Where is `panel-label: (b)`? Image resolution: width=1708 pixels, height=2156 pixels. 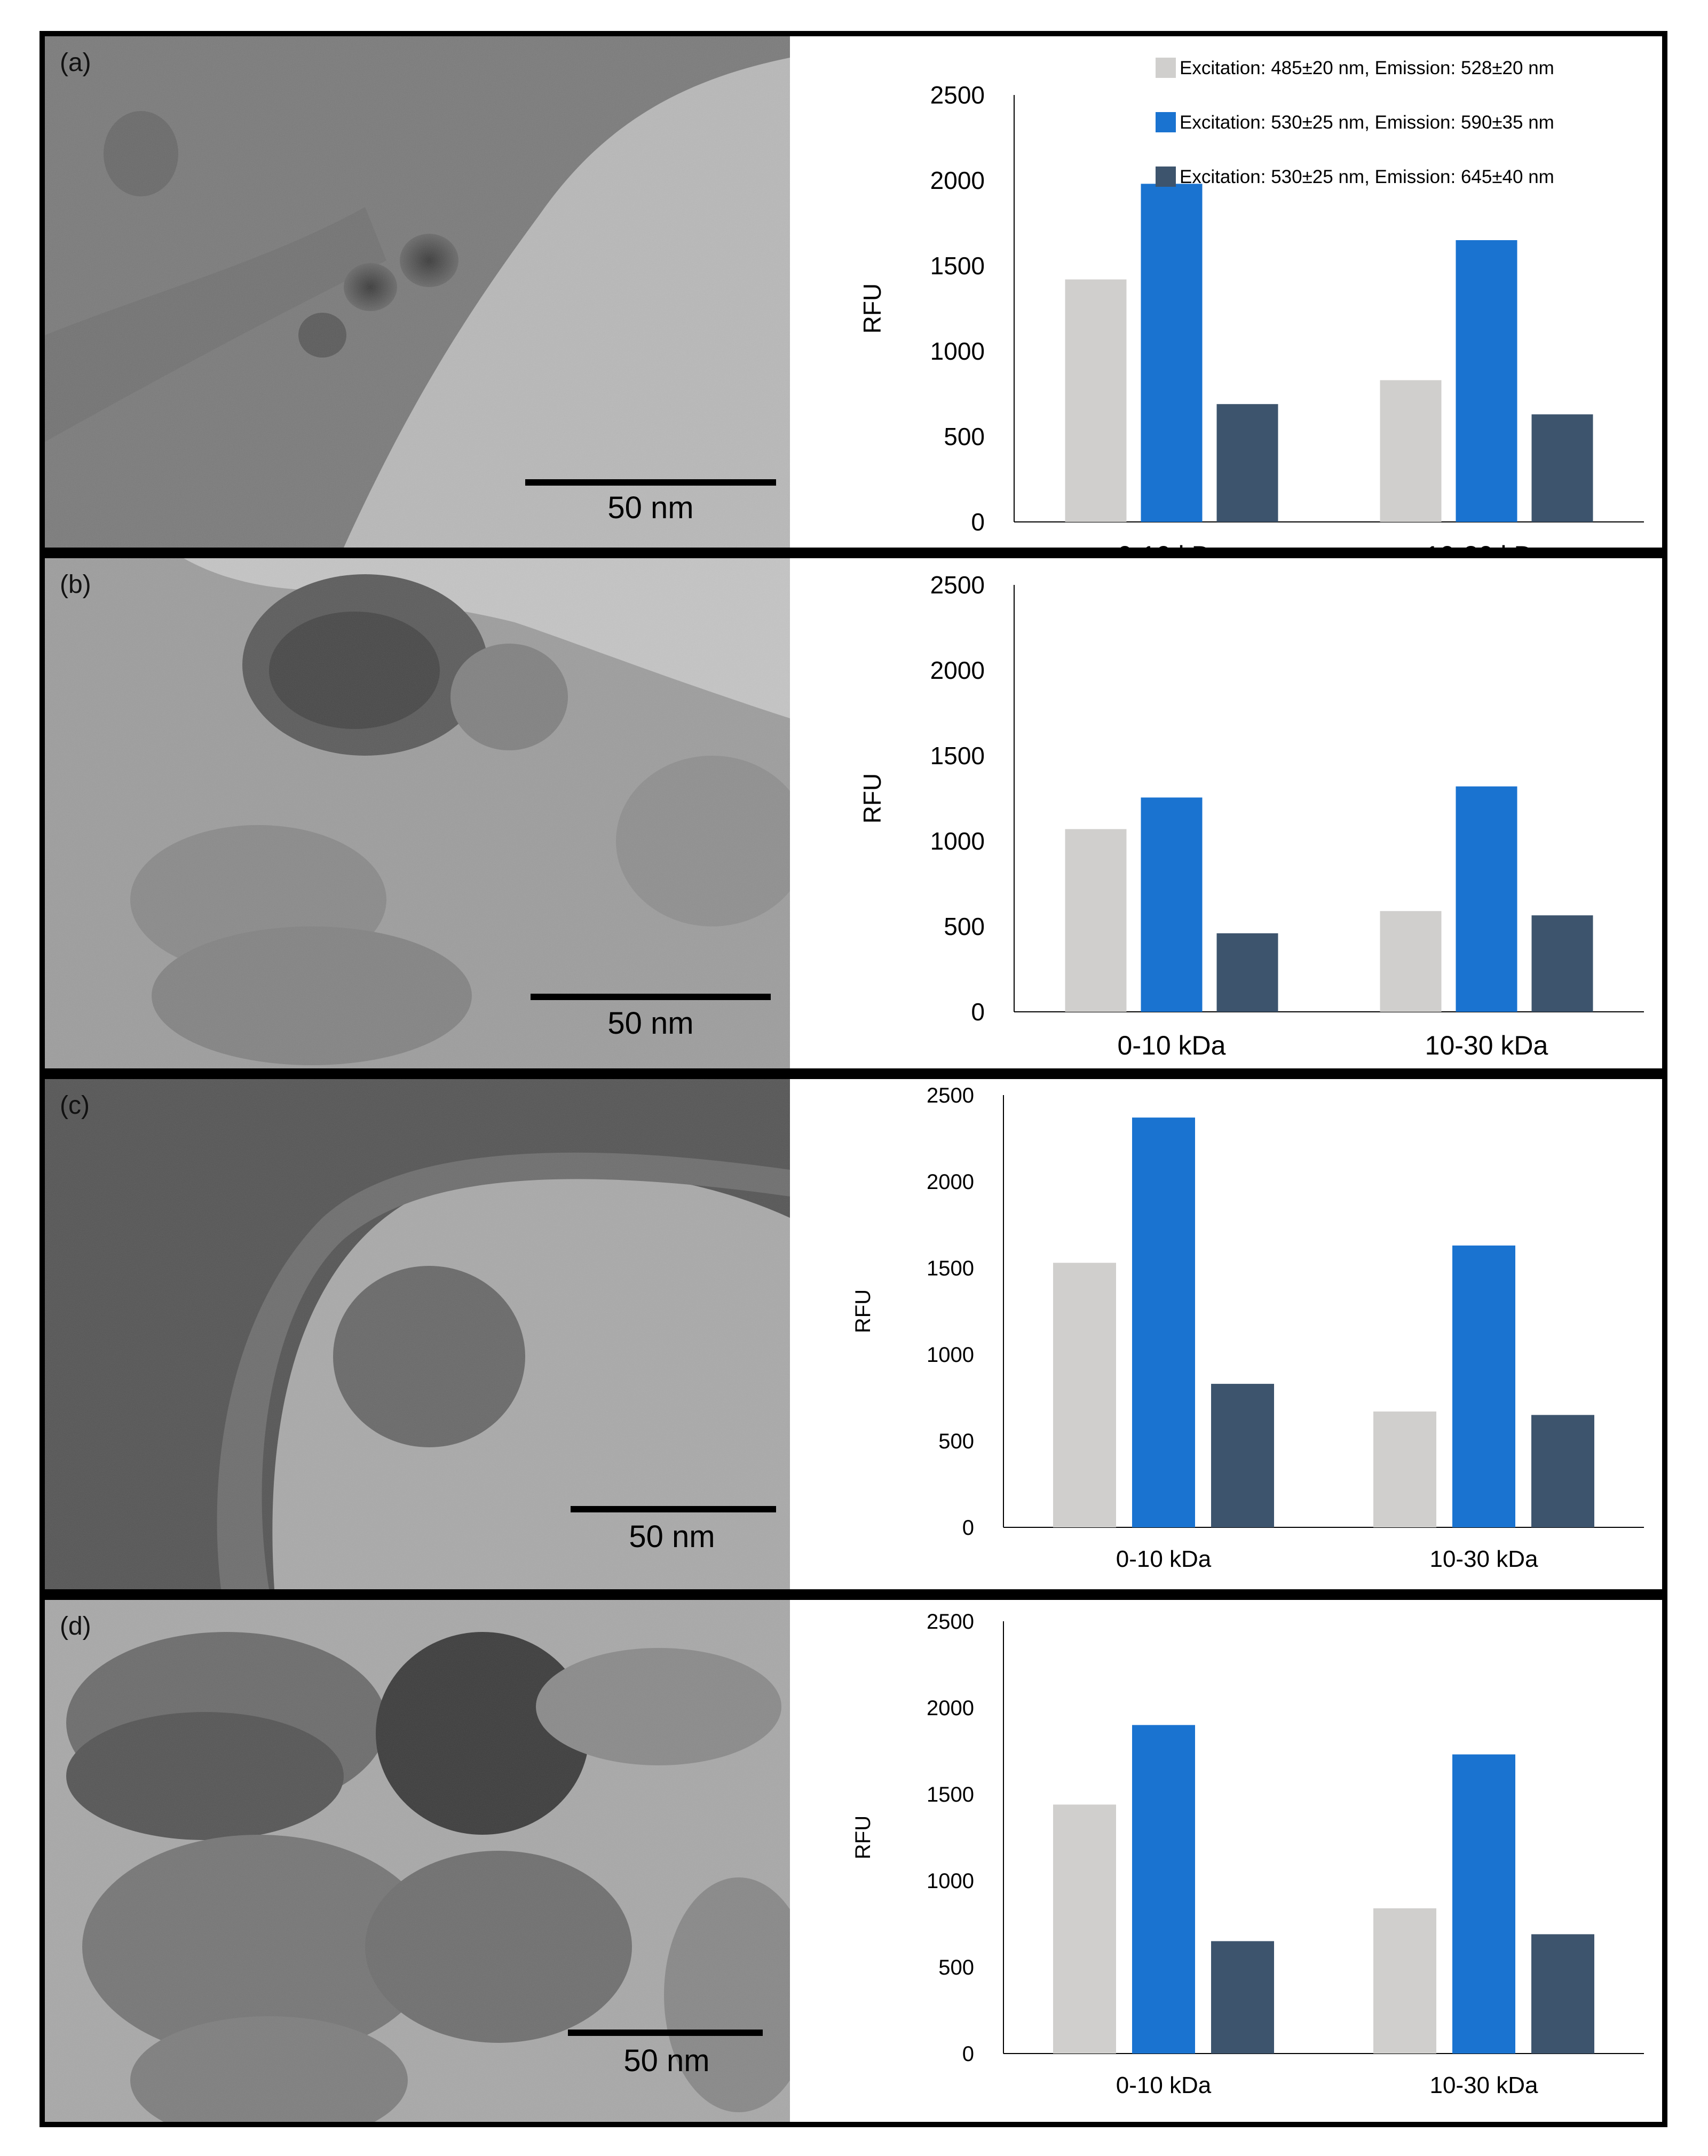
panel-label: (b) is located at coordinates (75, 584).